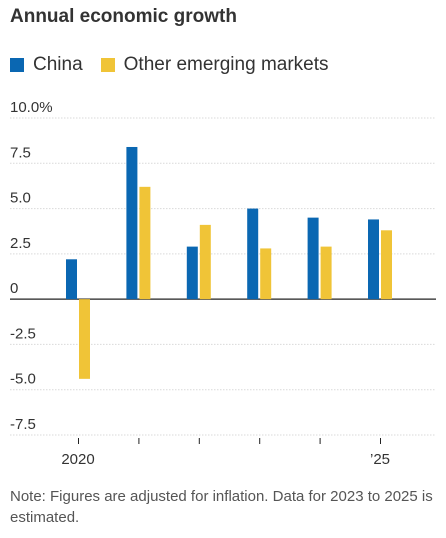 Image resolution: width=446 pixels, height=538 pixels. I want to click on legend-item-other: Other emerging markets, so click(214, 65).